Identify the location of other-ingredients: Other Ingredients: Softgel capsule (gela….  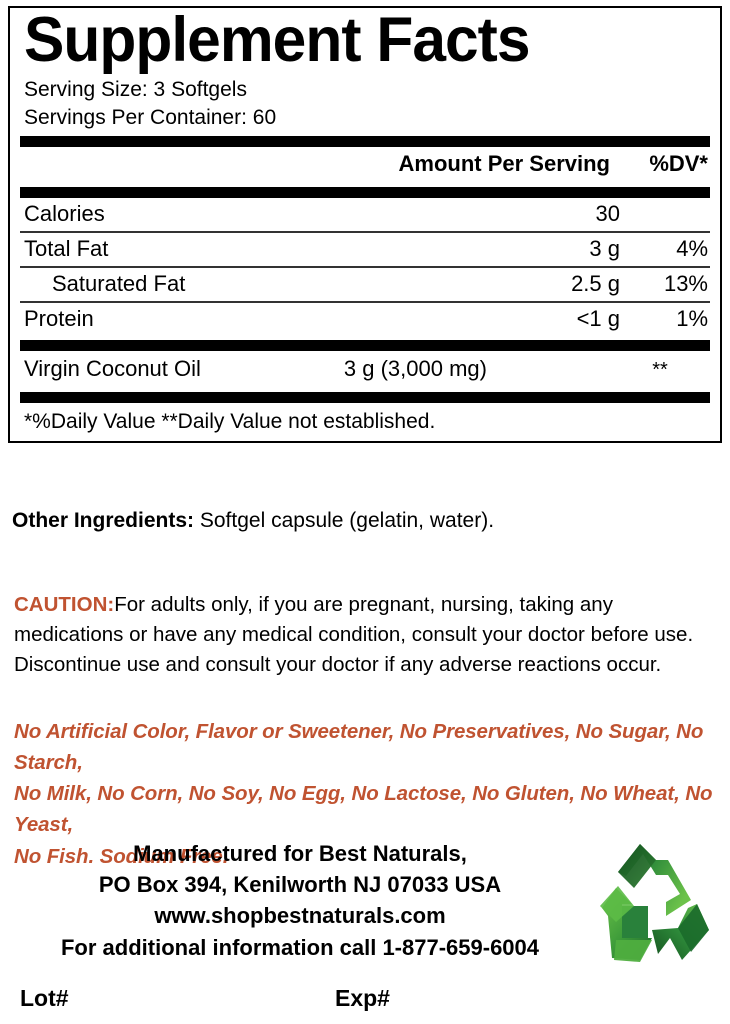
(253, 520).